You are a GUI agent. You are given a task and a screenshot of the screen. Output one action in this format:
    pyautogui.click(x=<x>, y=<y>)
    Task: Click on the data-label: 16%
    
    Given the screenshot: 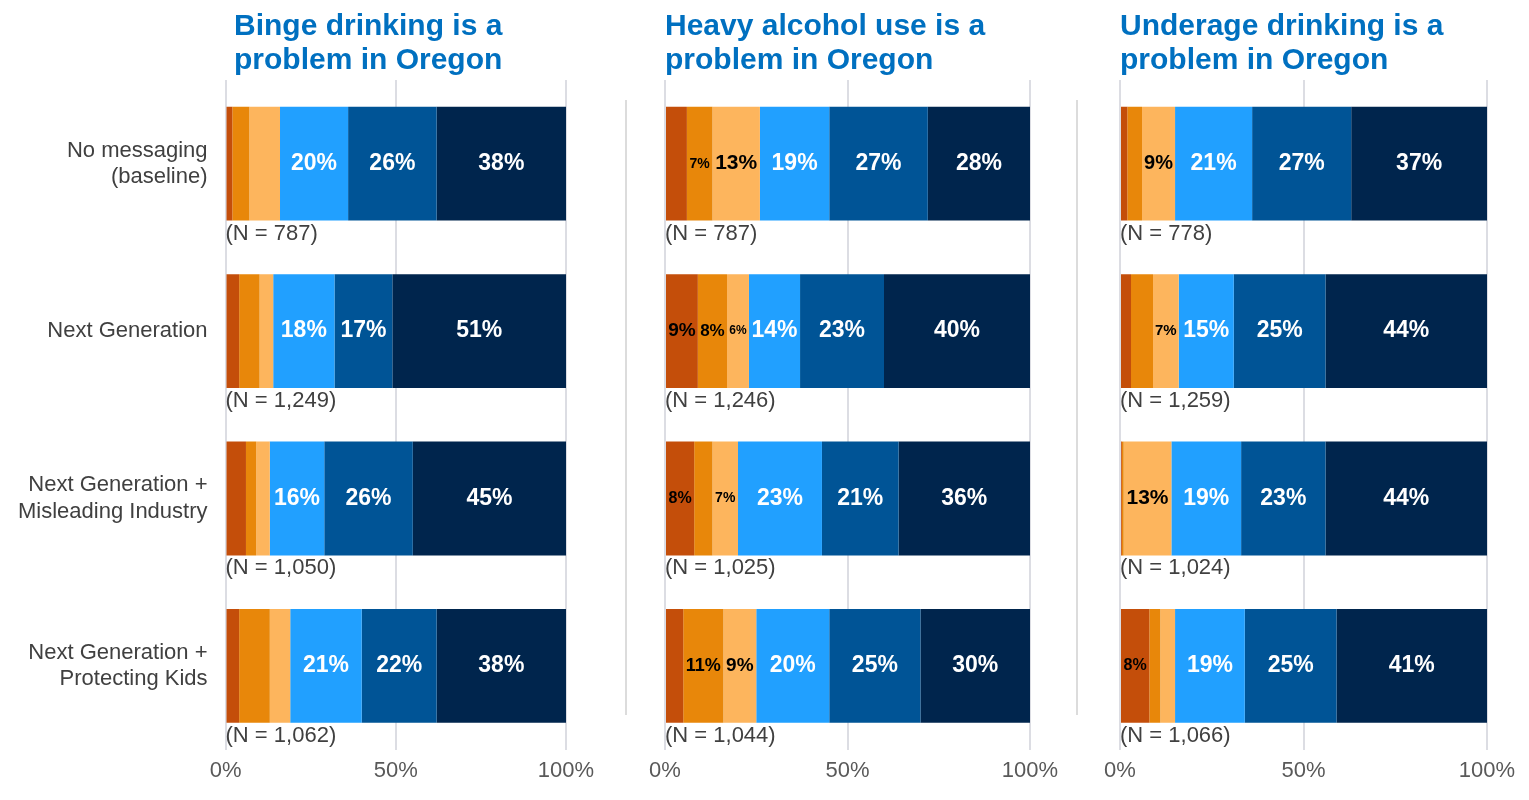 What is the action you would take?
    pyautogui.click(x=297, y=496)
    